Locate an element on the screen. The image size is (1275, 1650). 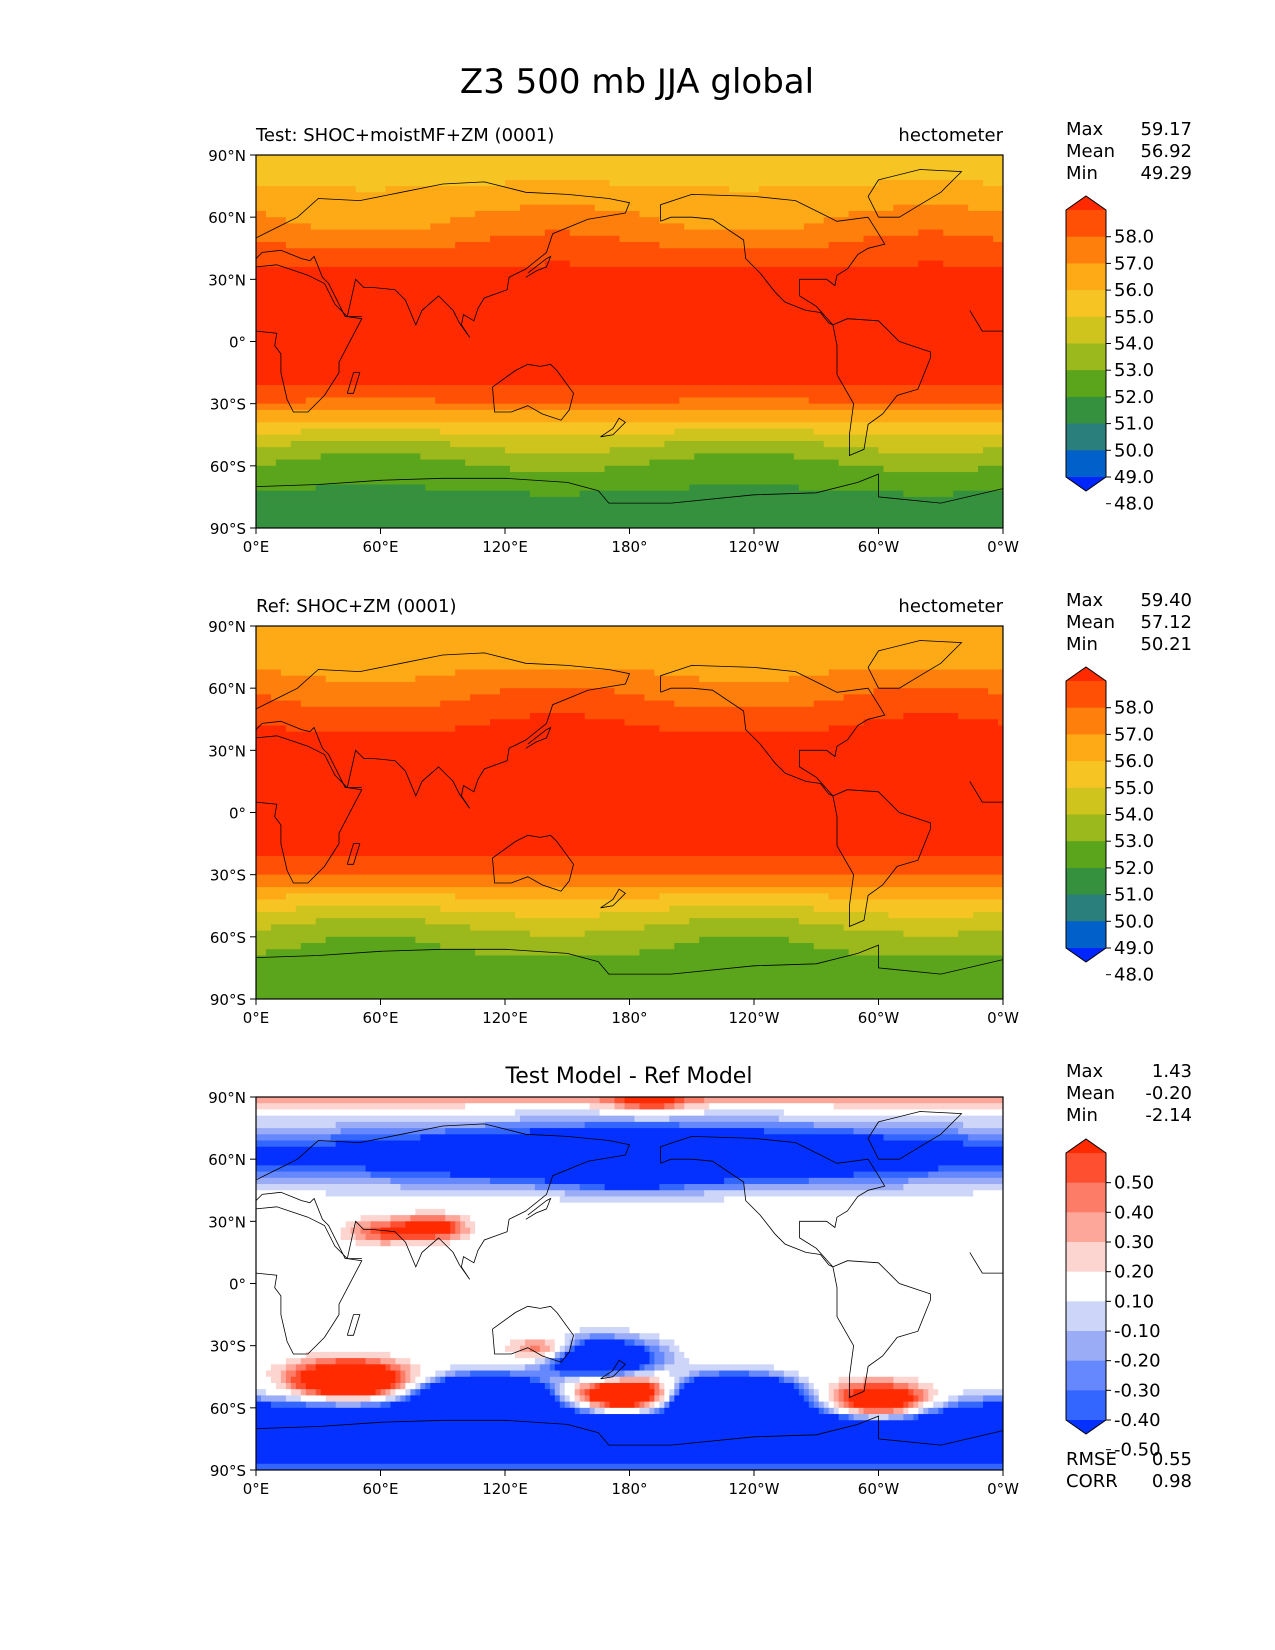
colorbar-tick-label: 51.0 is located at coordinates (1134, 424).